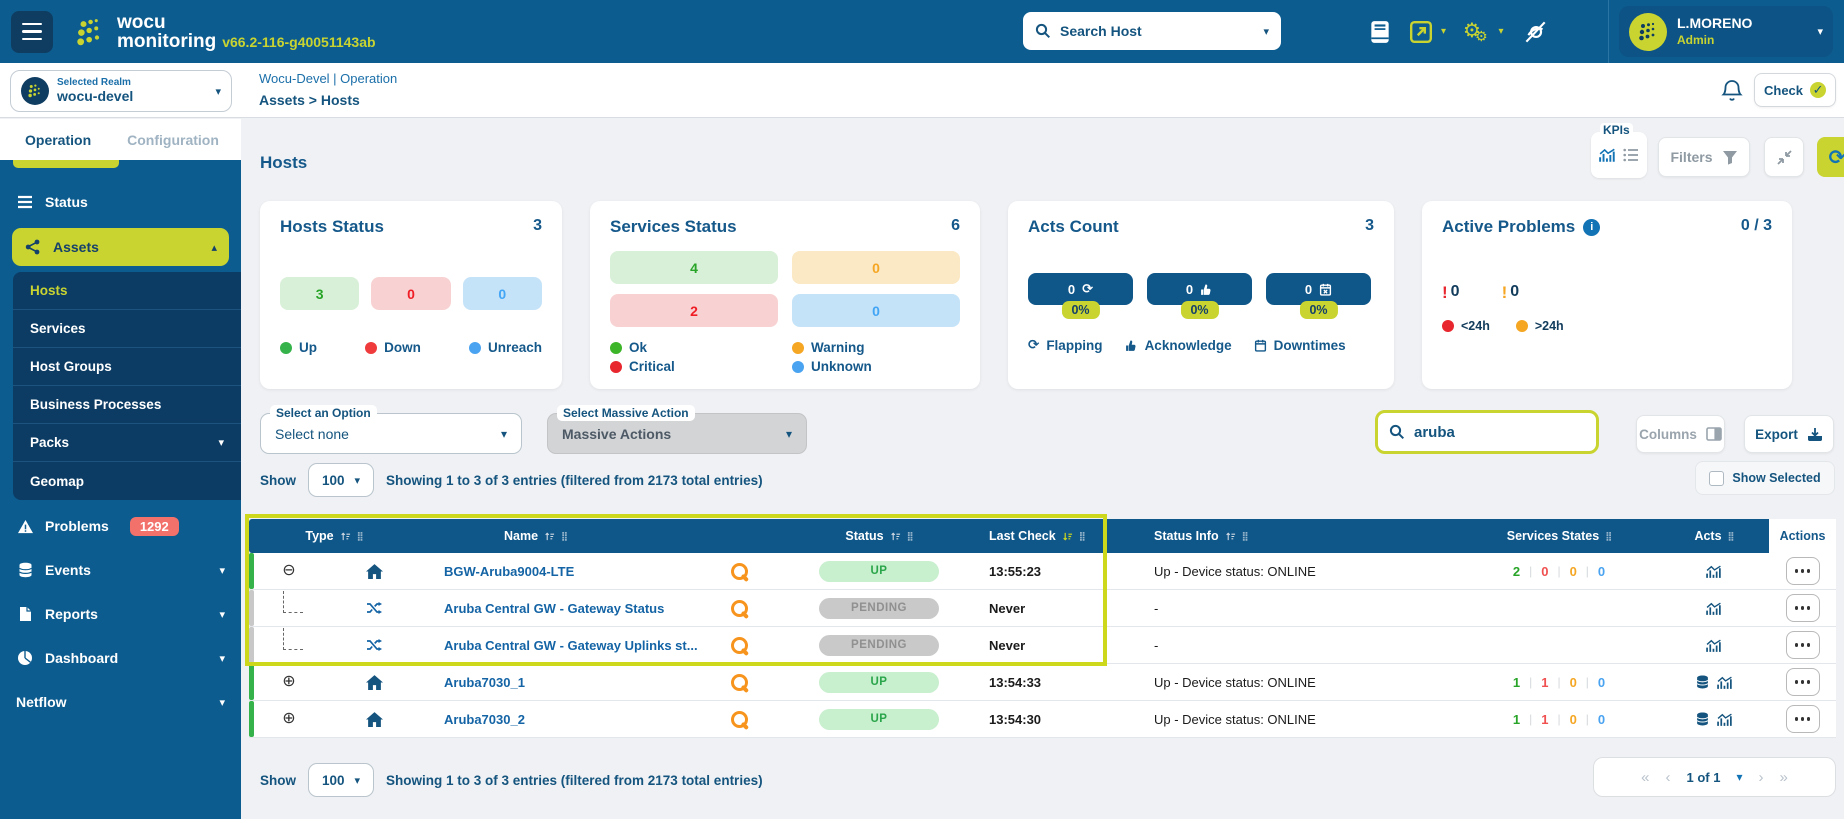 Image resolution: width=1844 pixels, height=819 pixels. Describe the element at coordinates (1487, 432) in the screenshot. I see `table-search-input: aruba` at that location.